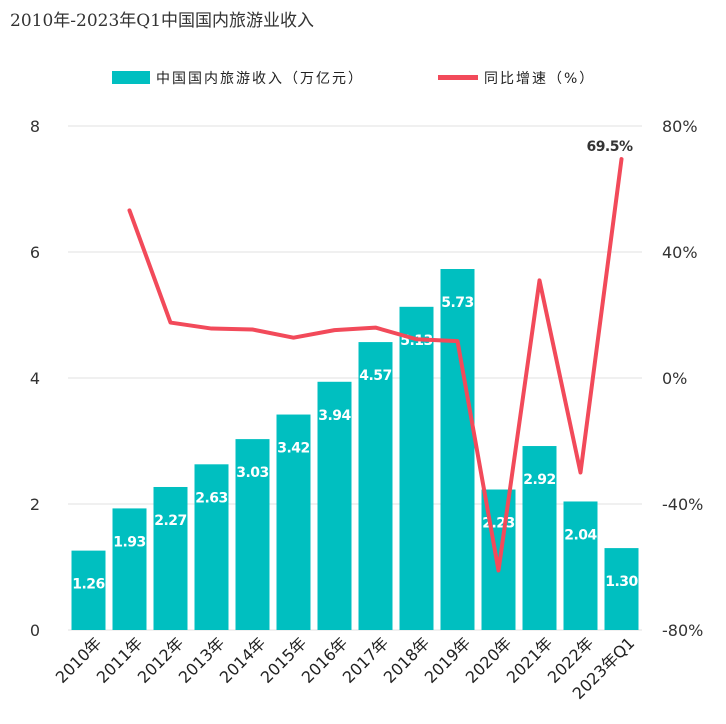 The height and width of the screenshot is (724, 726). Describe the element at coordinates (539, 79) in the screenshot. I see `legend-line-label: 同比增速（%）` at that location.